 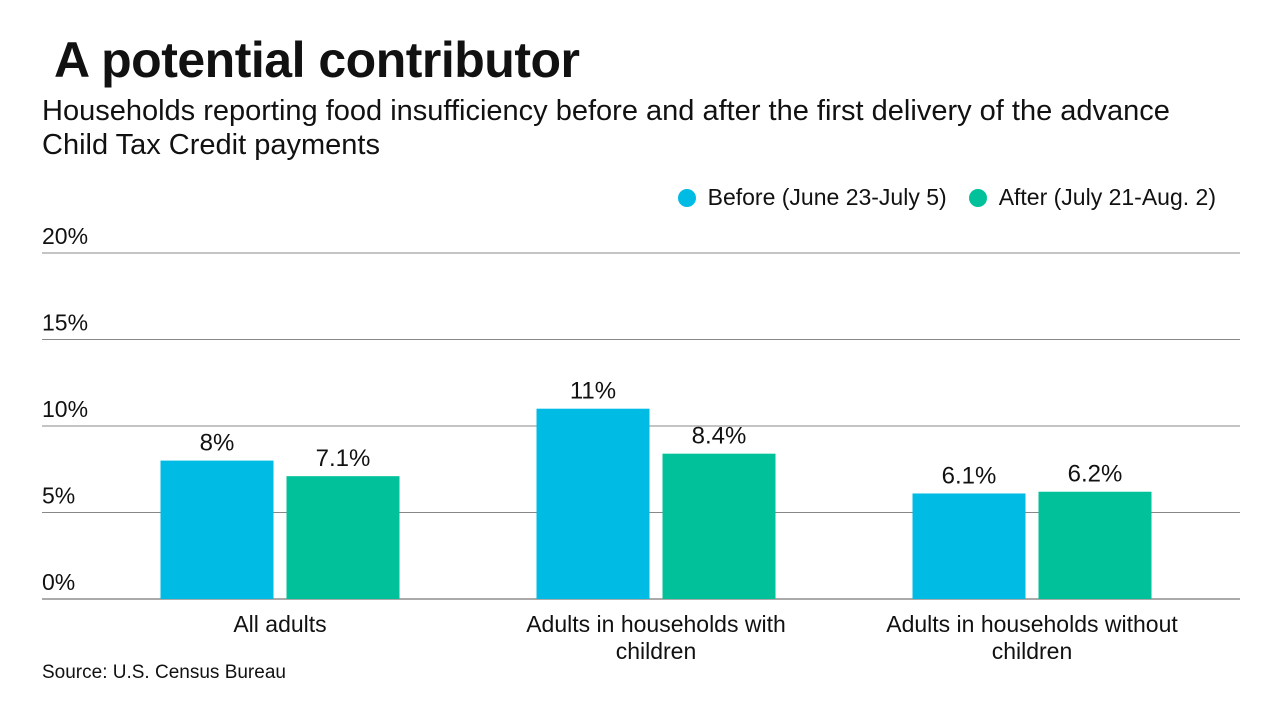 What do you see at coordinates (686, 197) in the screenshot?
I see `legend-swatch-before` at bounding box center [686, 197].